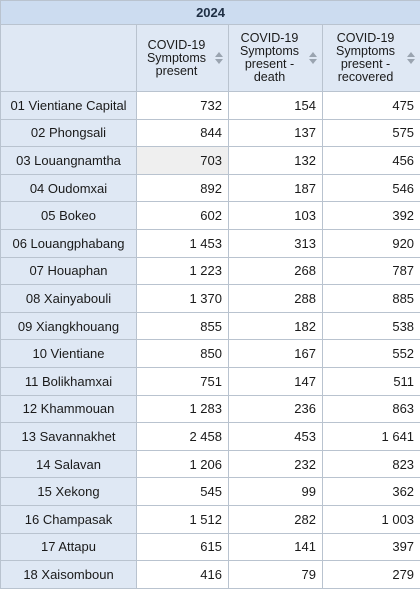 The height and width of the screenshot is (592, 420). I want to click on table-row: 08 Xainyabouli 1 370 288 885, so click(210, 298).